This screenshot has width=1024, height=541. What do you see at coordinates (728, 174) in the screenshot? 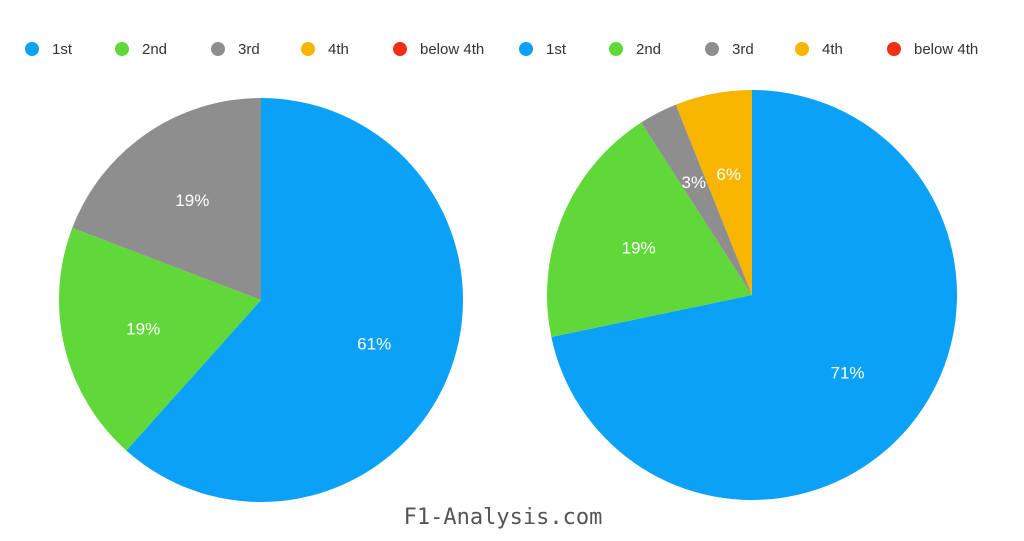
I see `slice-label-4th: 6%` at bounding box center [728, 174].